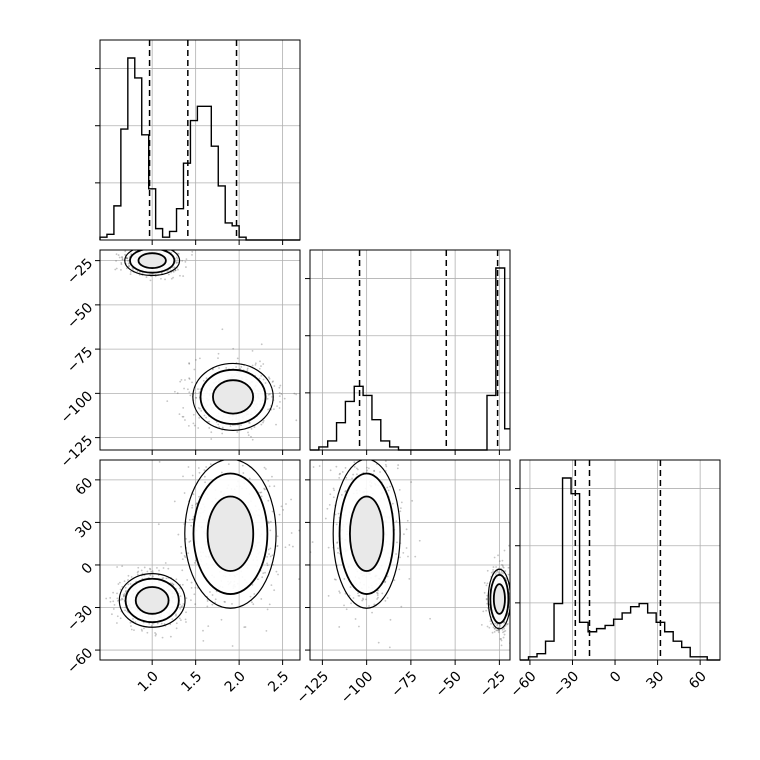 Image resolution: width=760 pixels, height=760 pixels. What do you see at coordinates (77, 452) in the screenshot?
I see `y-tick-label: −125` at bounding box center [77, 452].